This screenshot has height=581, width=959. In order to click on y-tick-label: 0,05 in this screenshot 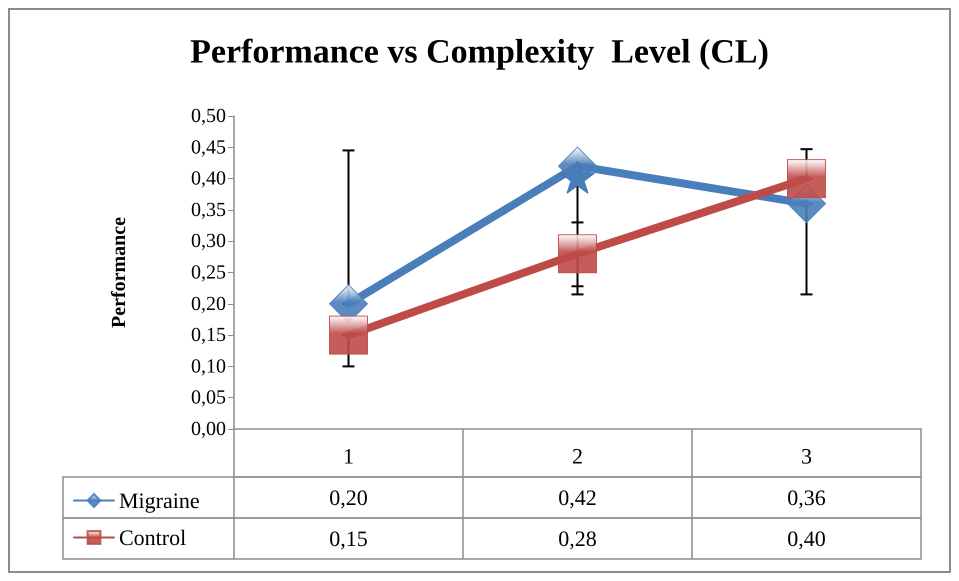, I will do `click(208, 397)`.